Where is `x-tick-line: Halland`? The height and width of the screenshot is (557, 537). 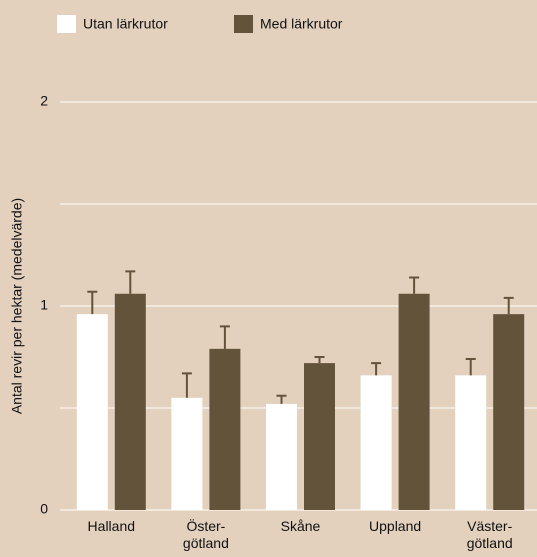
x-tick-line: Halland is located at coordinates (111, 526).